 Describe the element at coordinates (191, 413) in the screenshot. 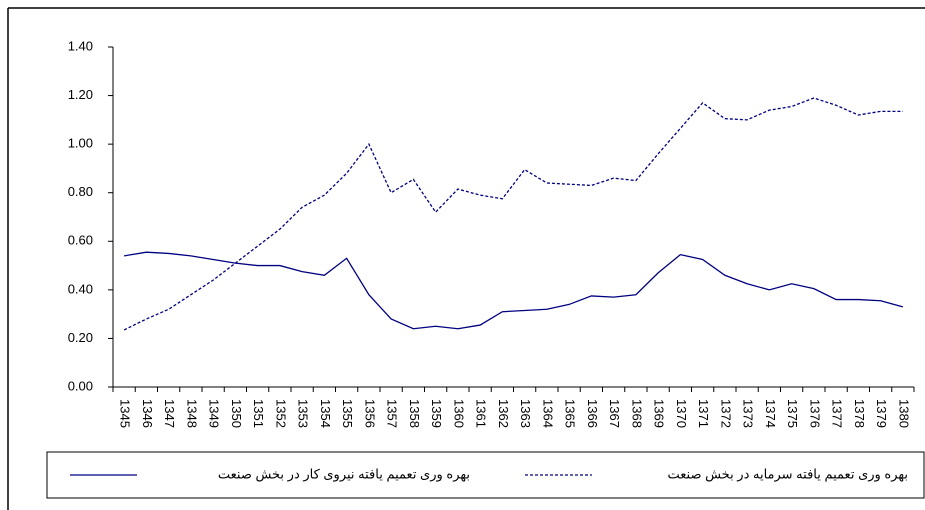

I see `x-tick-label: 1348` at that location.